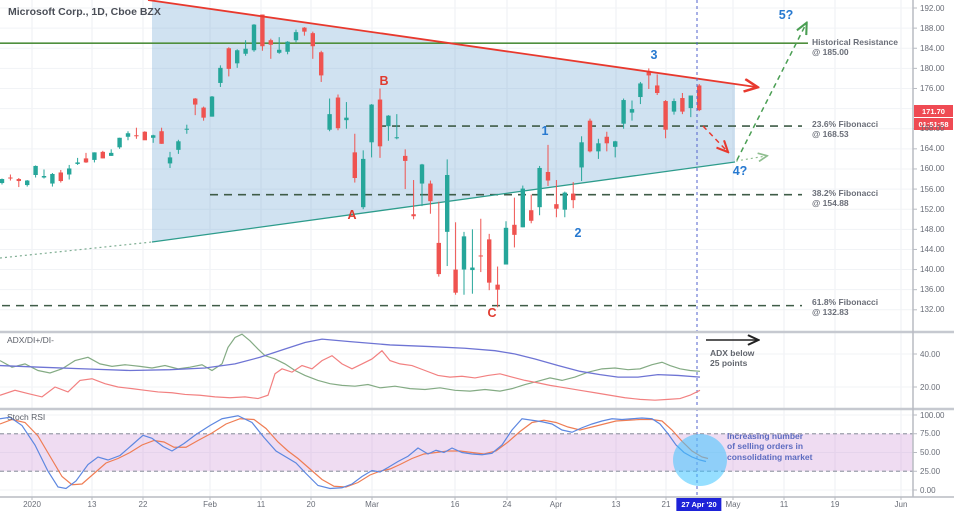 The width and height of the screenshot is (954, 512). Describe the element at coordinates (700, 460) in the screenshot. I see `sell-pressure-highlight-ellipse` at that location.